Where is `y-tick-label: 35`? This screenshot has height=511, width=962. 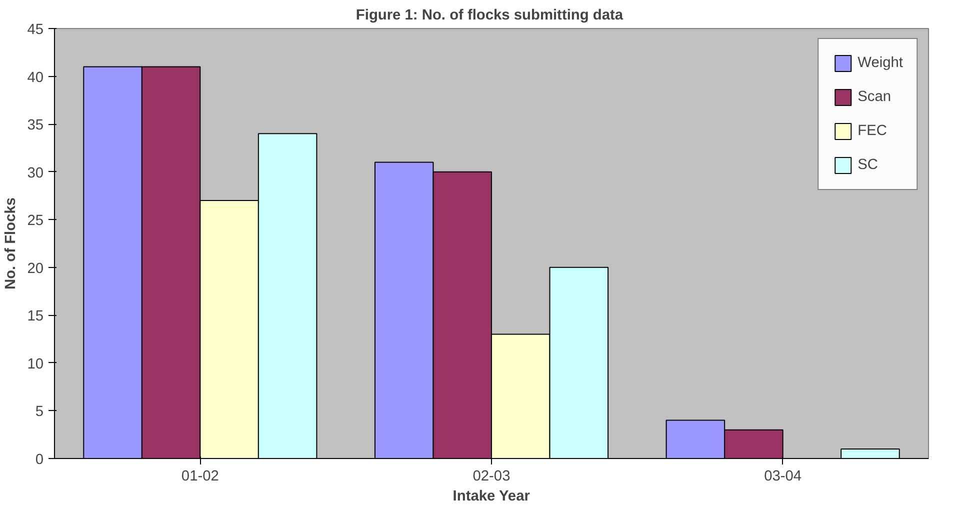
y-tick-label: 35 is located at coordinates (35, 126).